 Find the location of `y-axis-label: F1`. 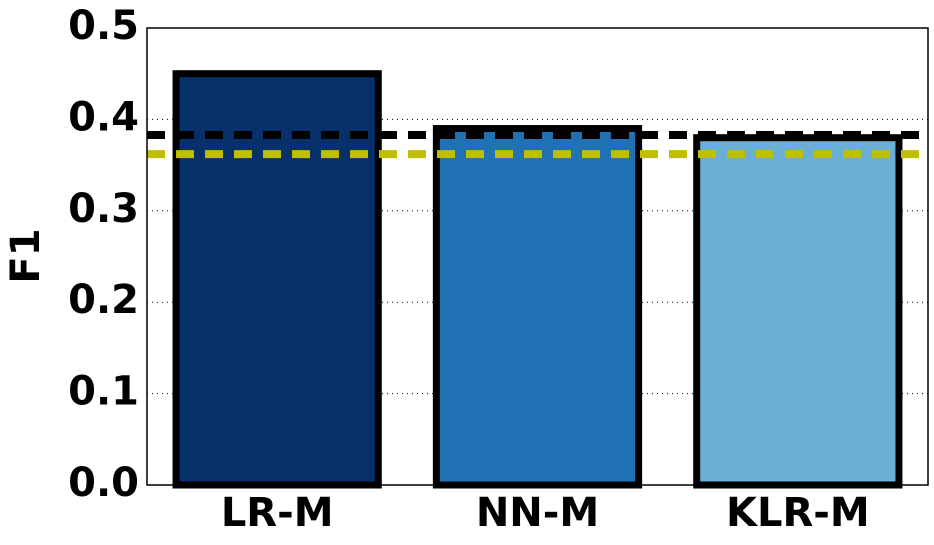

y-axis-label: F1 is located at coordinates (26, 255).